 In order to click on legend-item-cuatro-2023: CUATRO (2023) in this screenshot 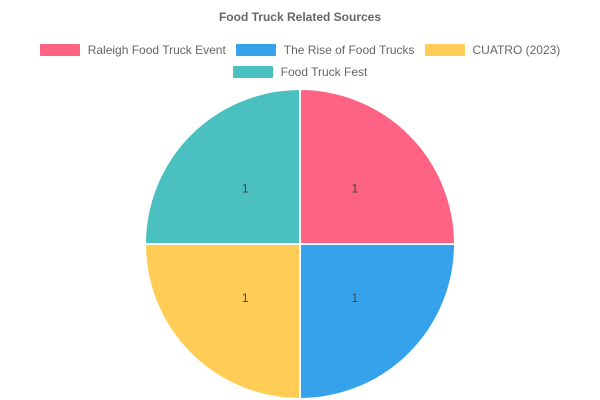, I will do `click(492, 50)`.